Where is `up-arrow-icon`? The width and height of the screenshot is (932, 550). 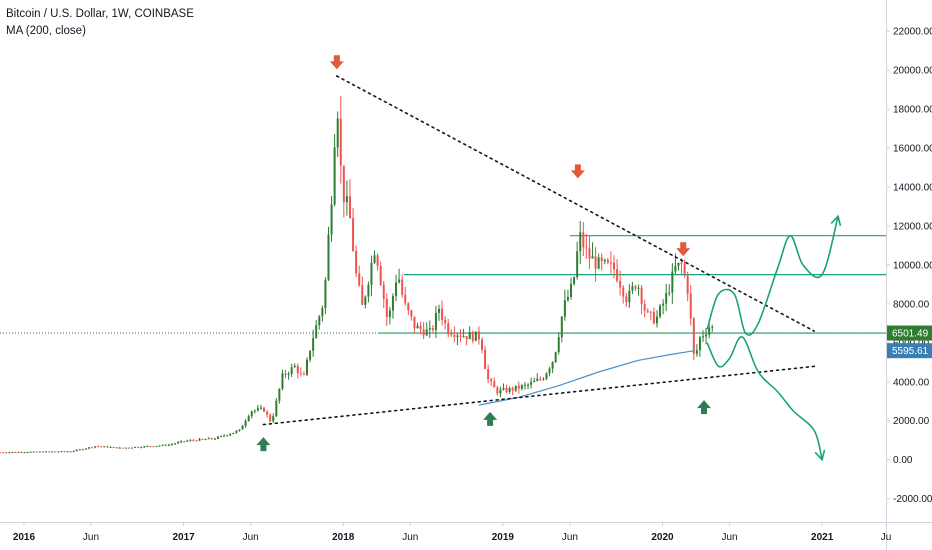
up-arrow-icon is located at coordinates (704, 407).